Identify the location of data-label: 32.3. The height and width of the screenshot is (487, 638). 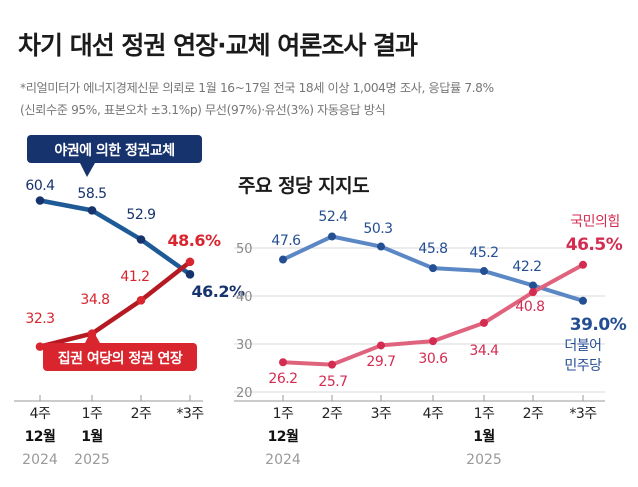
(39, 319).